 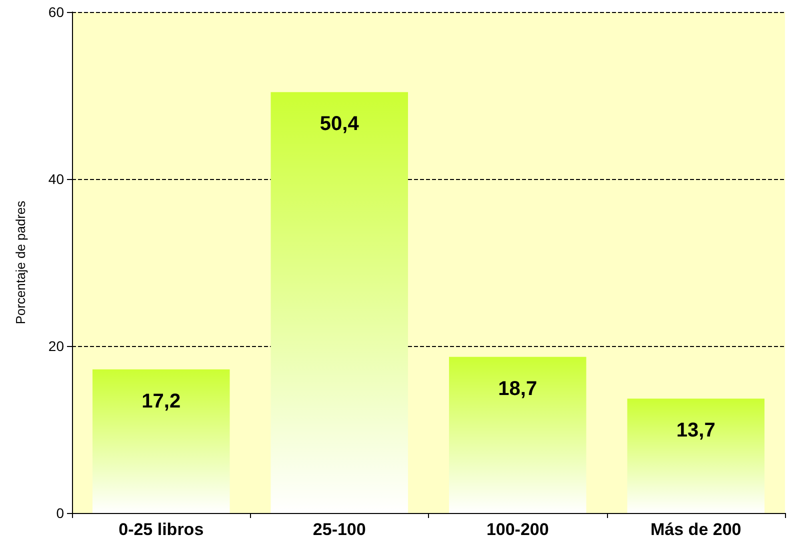 I want to click on x-tick-label: 100-200, so click(x=517, y=529).